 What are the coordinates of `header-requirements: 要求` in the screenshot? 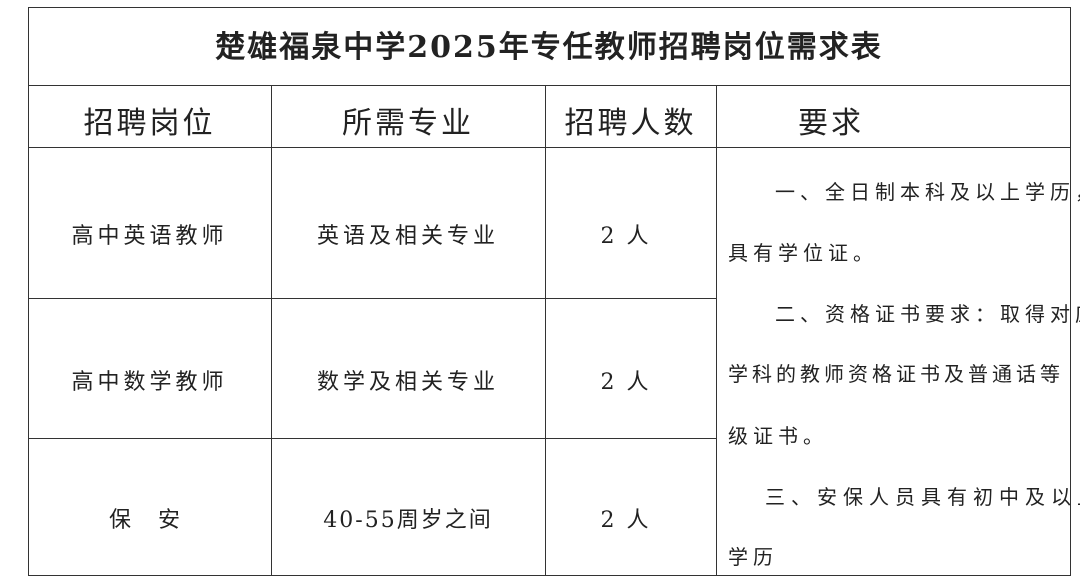 It's located at (831, 123).